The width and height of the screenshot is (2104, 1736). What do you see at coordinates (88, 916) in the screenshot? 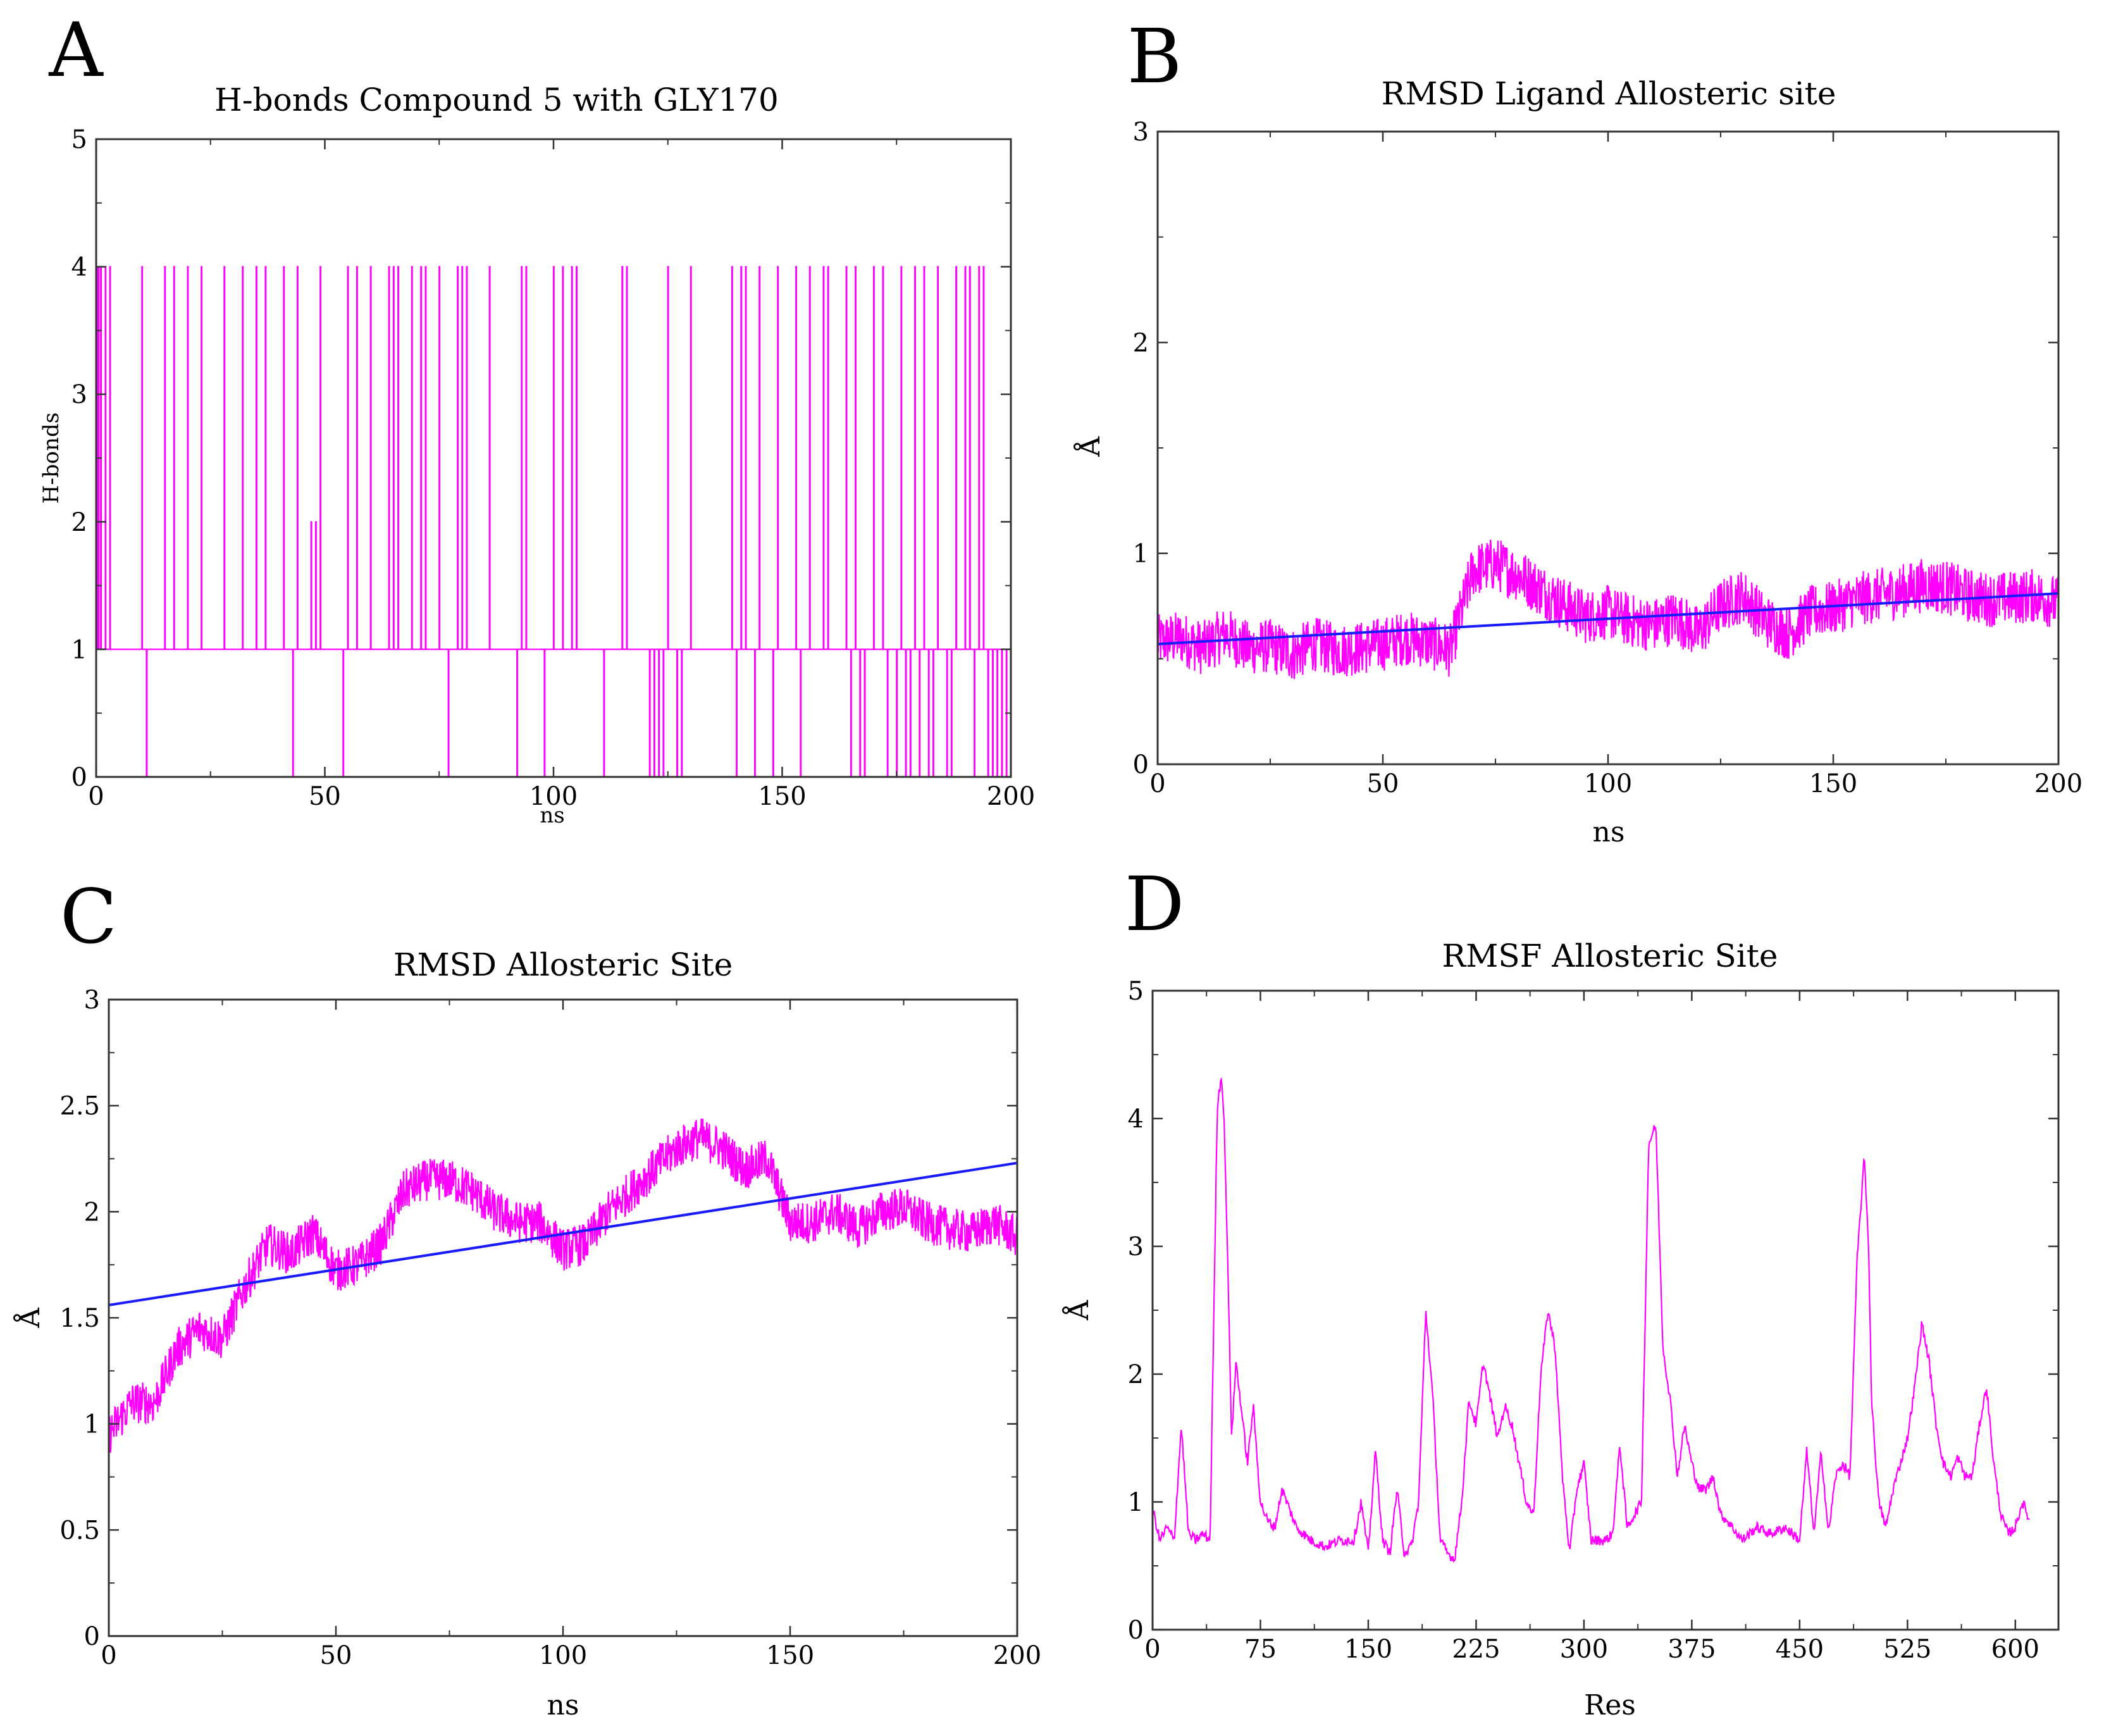
I see `panel-letter: C` at bounding box center [88, 916].